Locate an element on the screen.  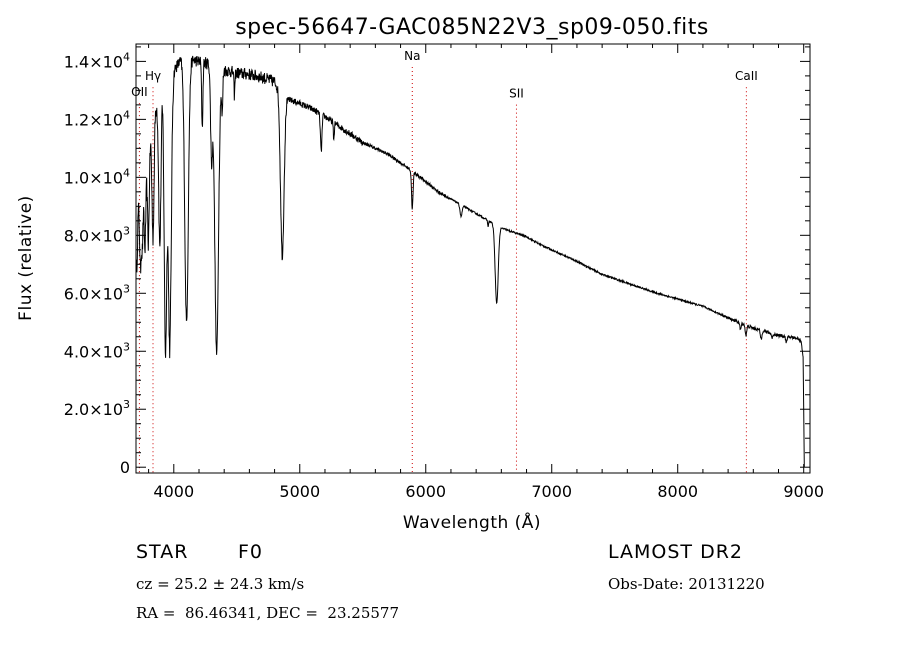
y-tick-label: 0 is located at coordinates (125, 467).